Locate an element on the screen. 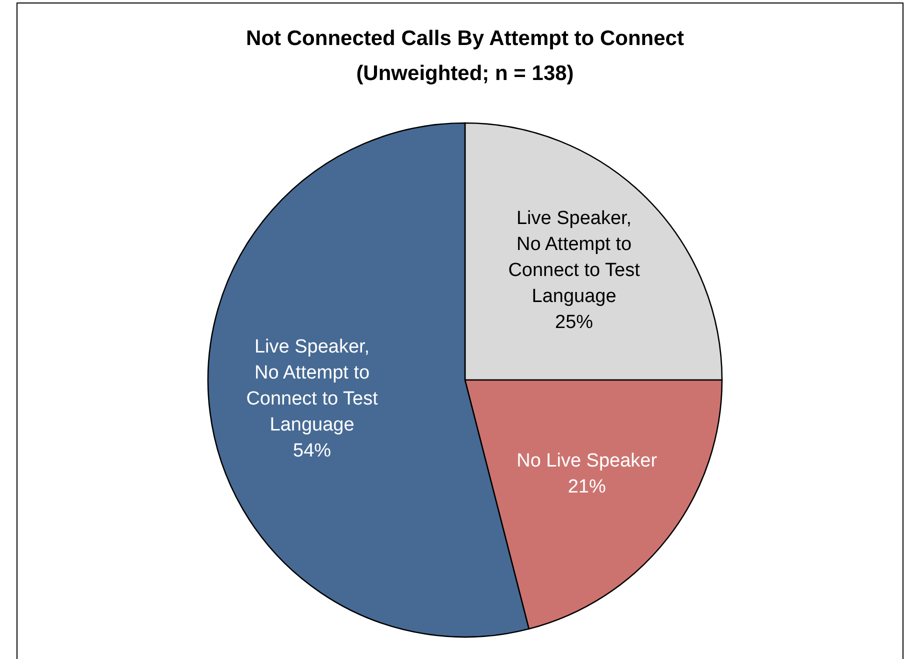 The width and height of the screenshot is (906, 659). data-label: 54% is located at coordinates (312, 451).